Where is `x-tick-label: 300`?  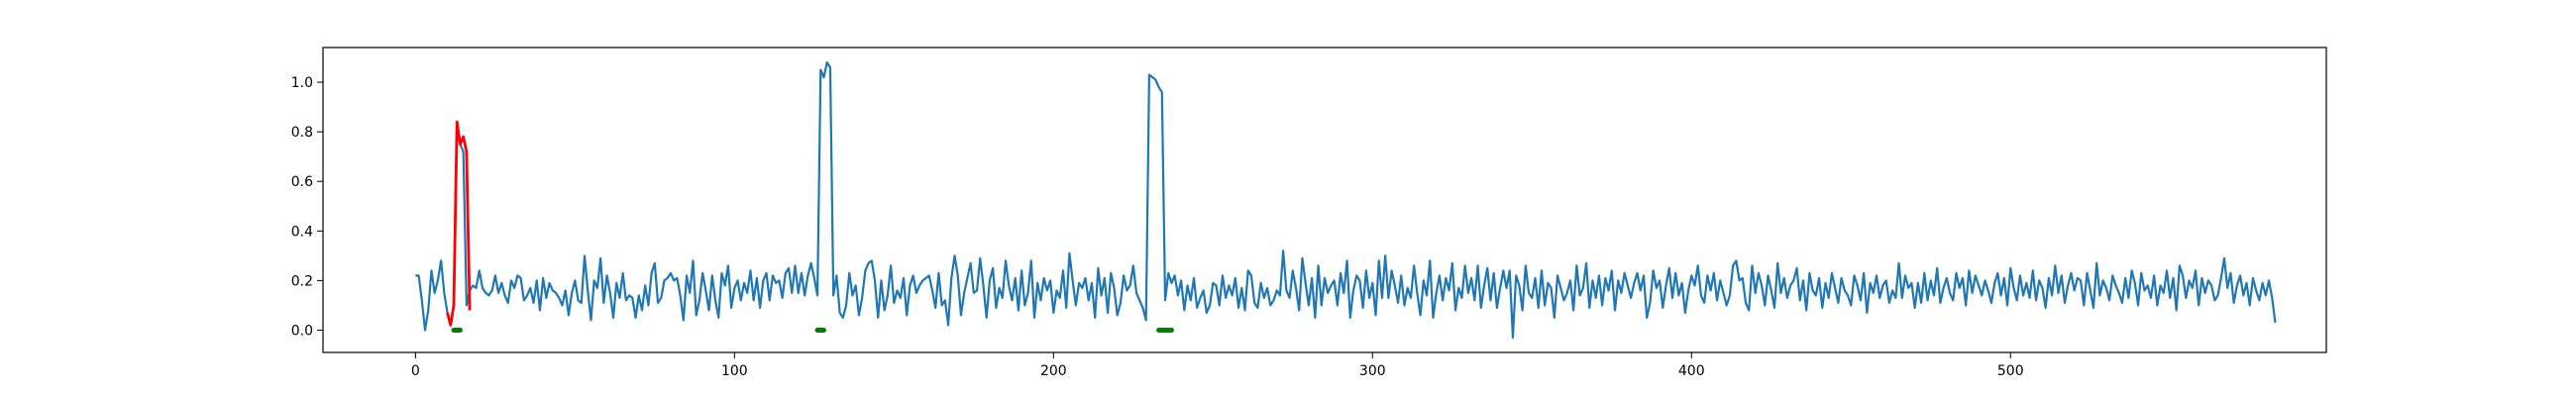
x-tick-label: 300 is located at coordinates (1373, 371).